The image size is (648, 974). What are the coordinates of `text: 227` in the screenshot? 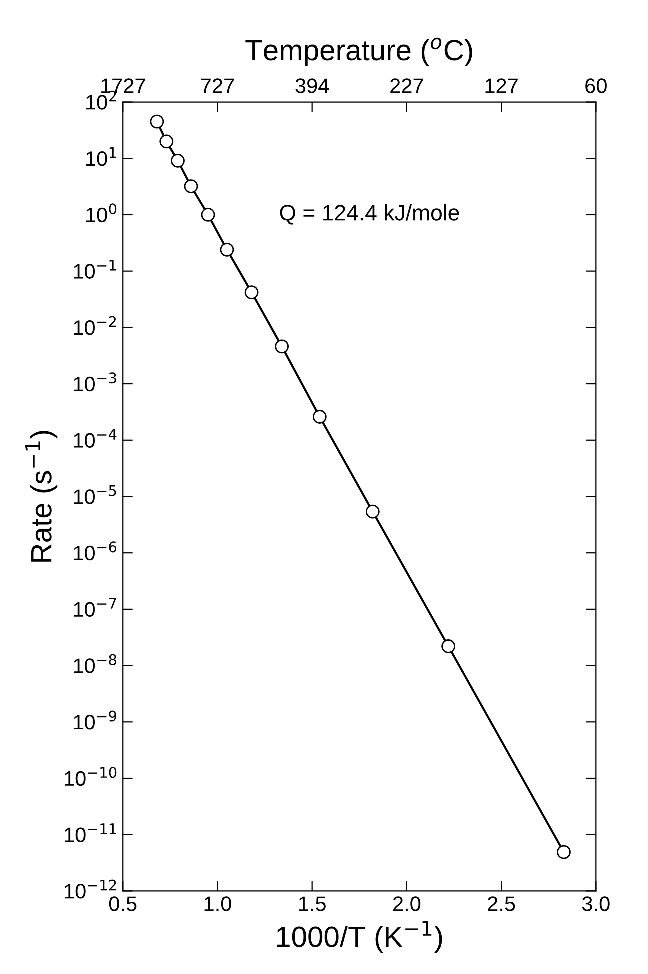 It's located at (407, 86).